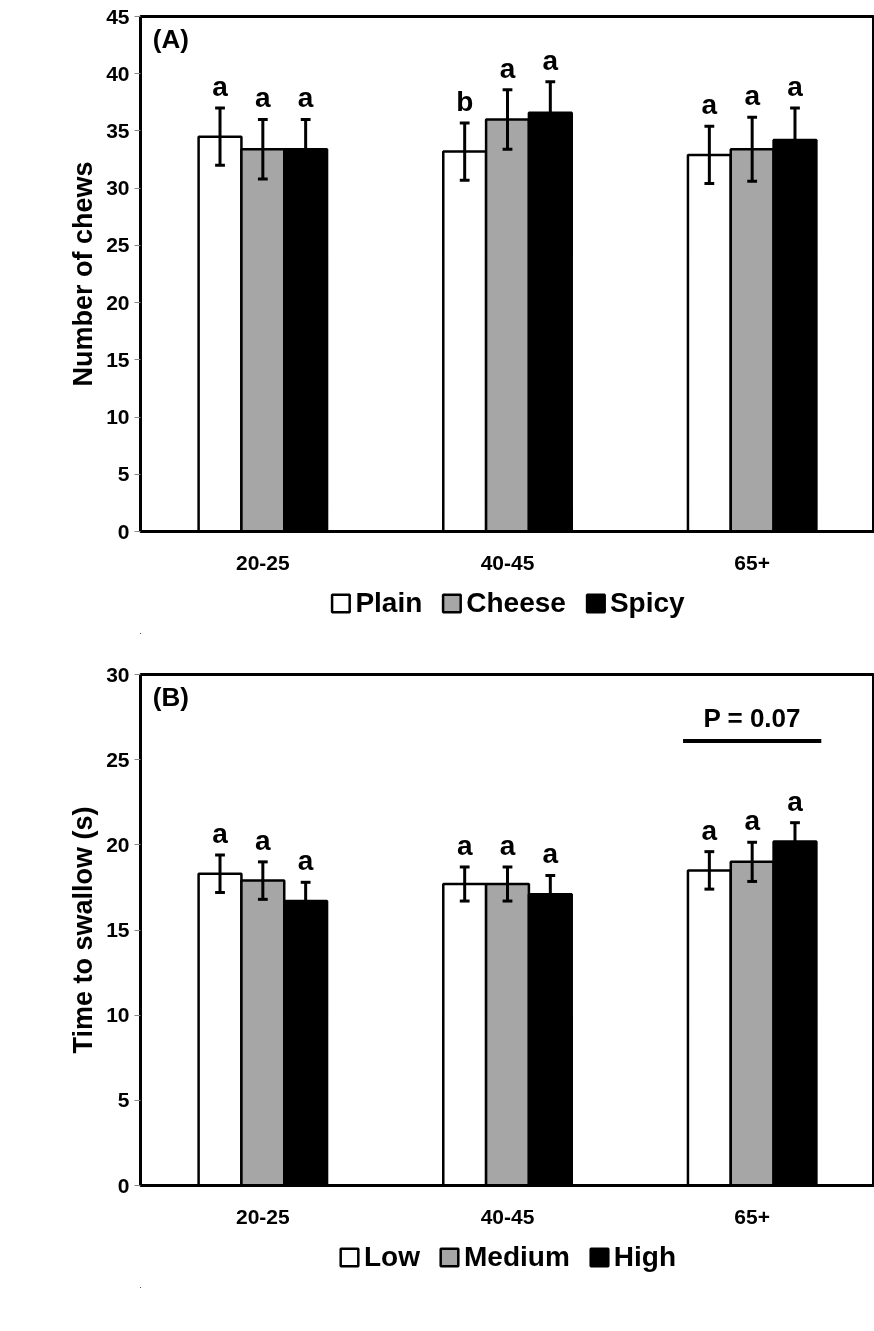  Describe the element at coordinates (170, 697) in the screenshot. I see `chart-title: (B)` at that location.